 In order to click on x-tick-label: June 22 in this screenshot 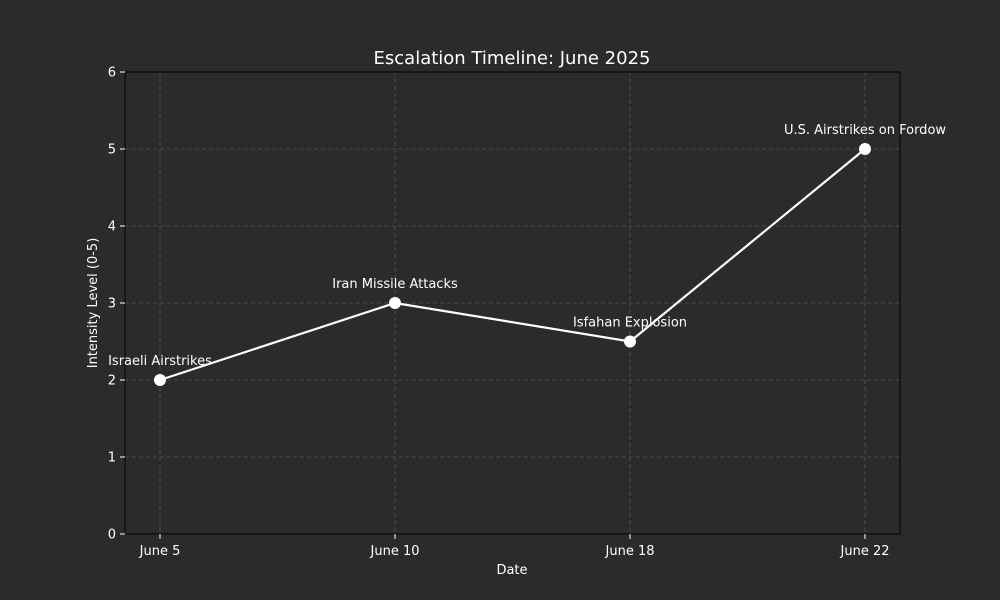, I will do `click(865, 551)`.